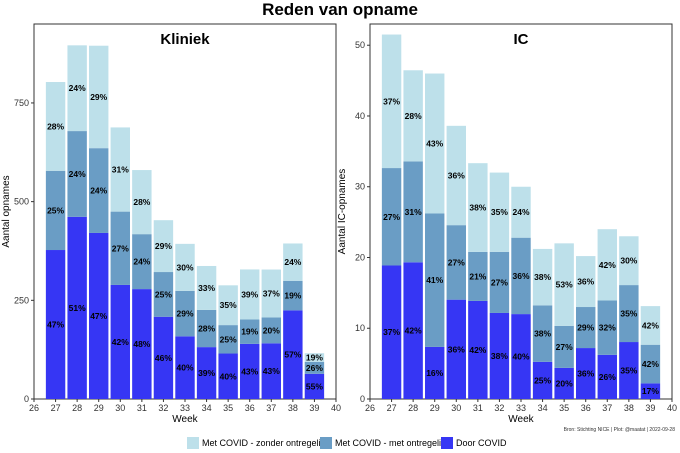 The image size is (680, 453). Describe the element at coordinates (520, 276) in the screenshot. I see `bar-label-met-week-33: 36%` at that location.